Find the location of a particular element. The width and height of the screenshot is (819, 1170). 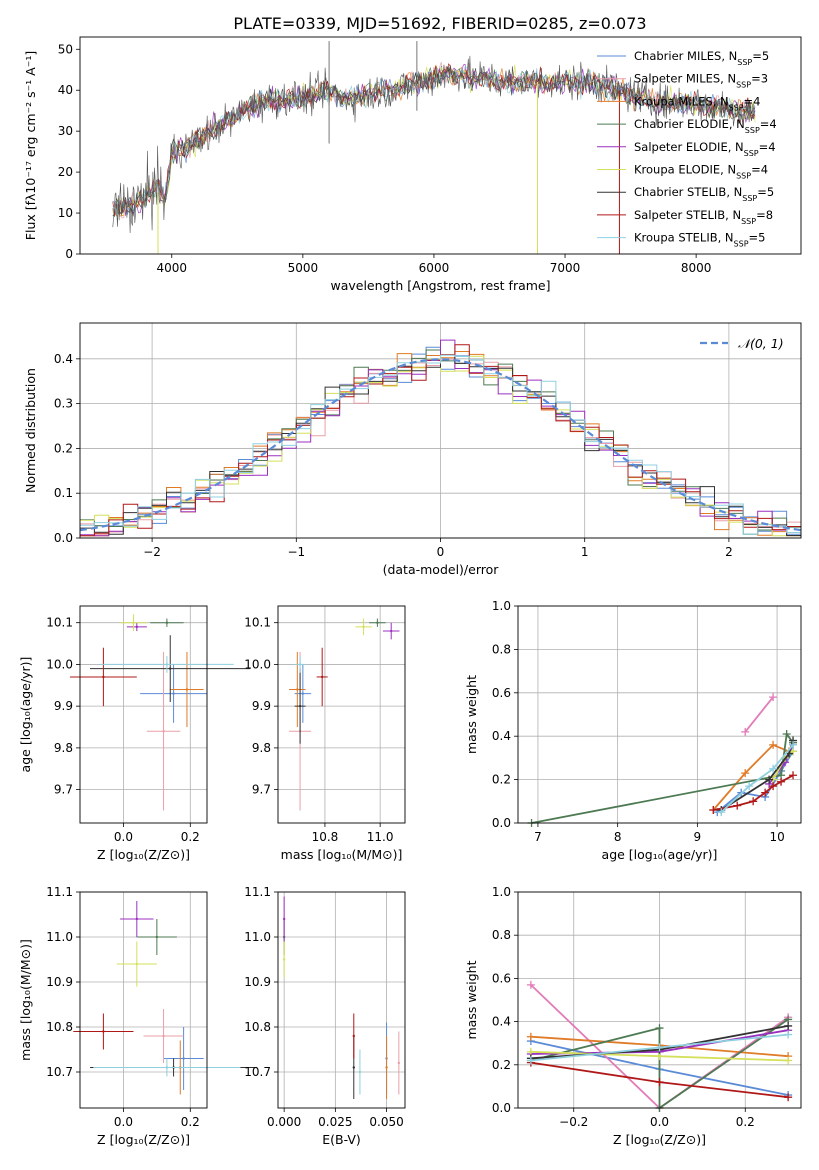

y-tick-label: 11.0 is located at coordinates (59, 937).